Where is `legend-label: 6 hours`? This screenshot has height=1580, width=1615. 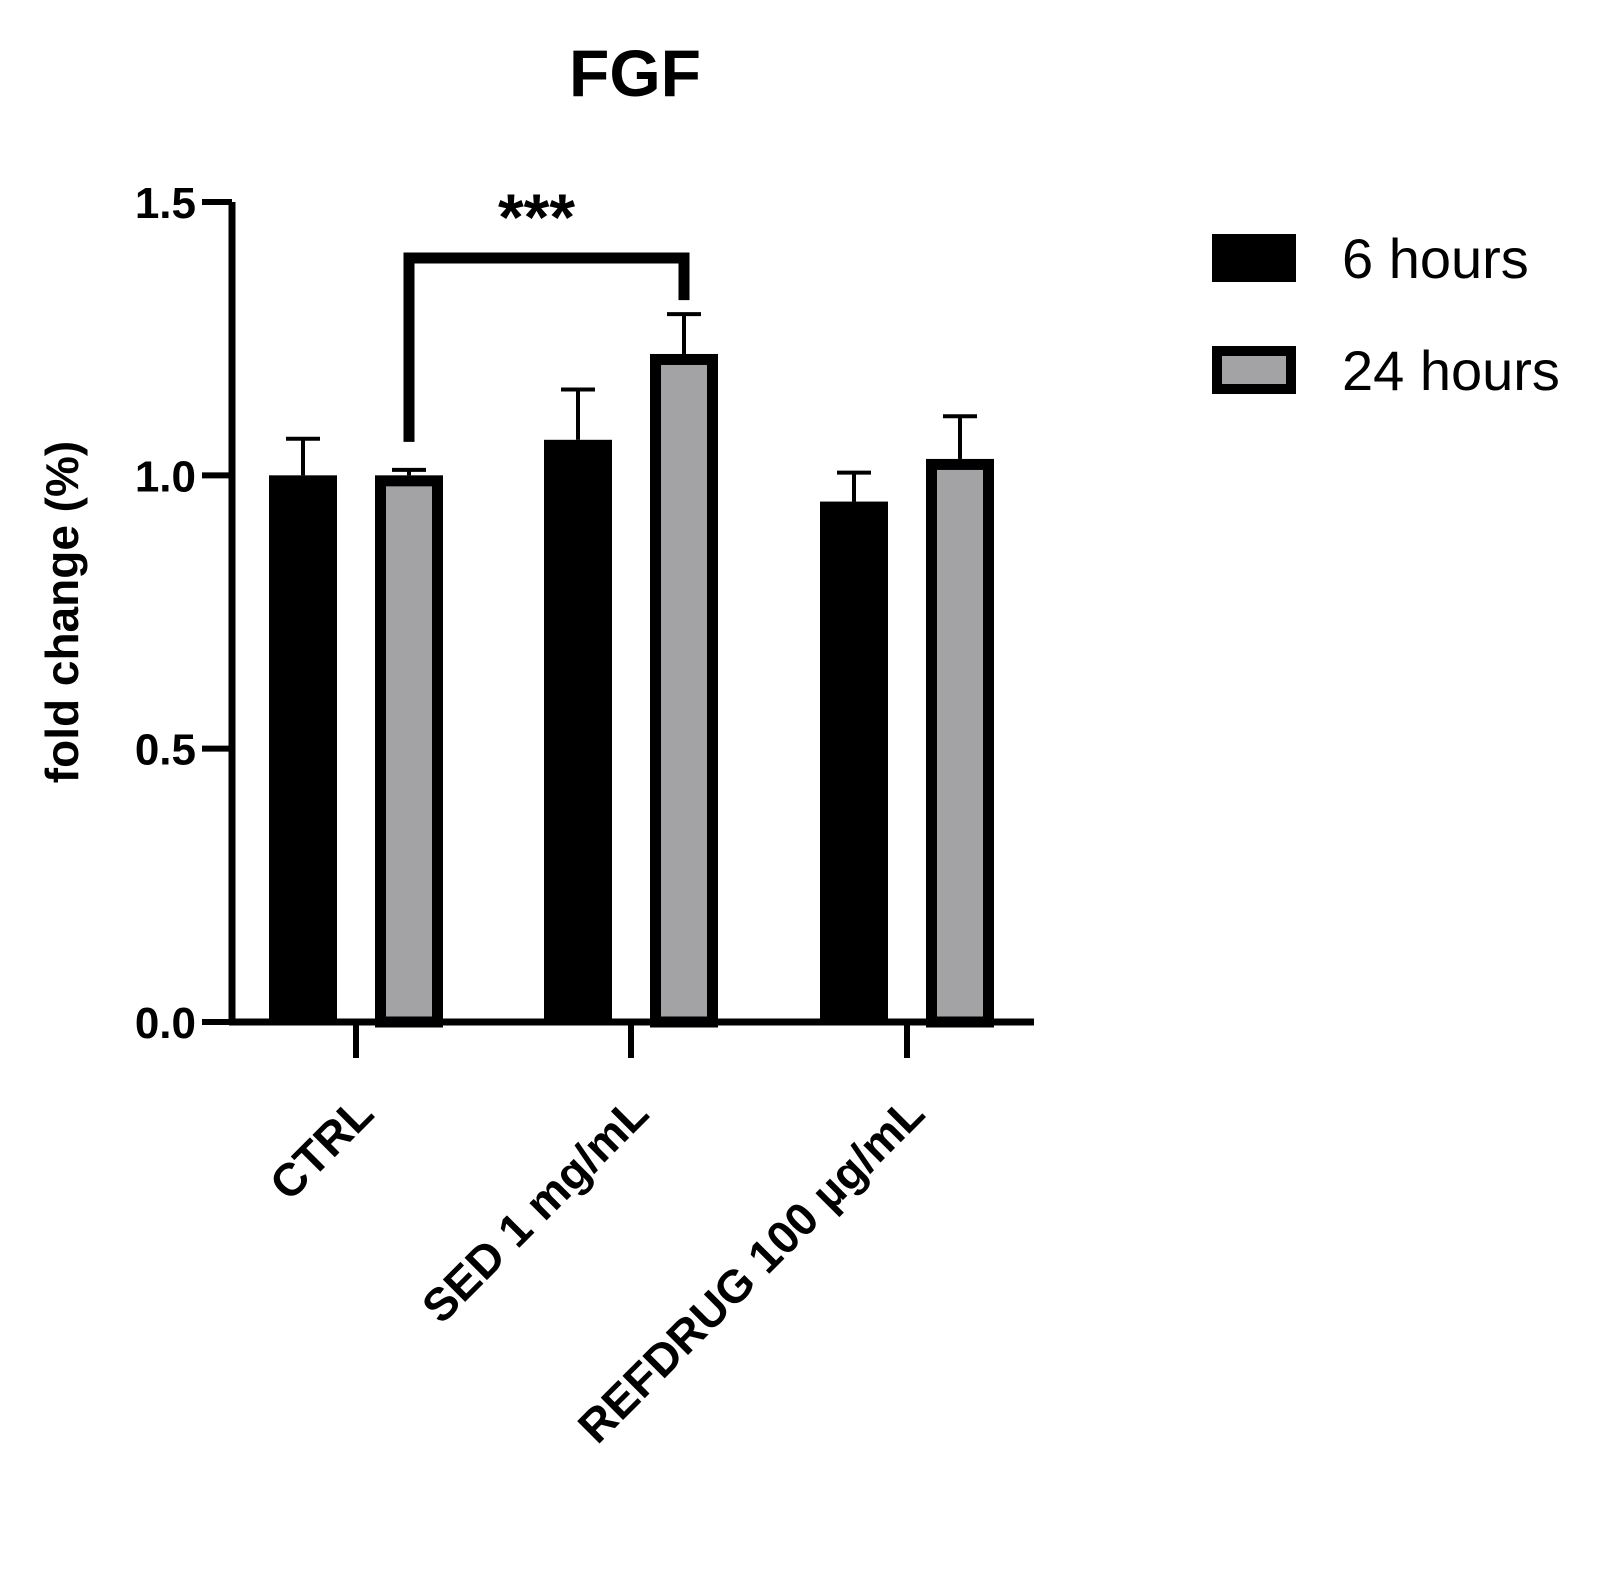 legend-label: 6 hours is located at coordinates (1435, 258).